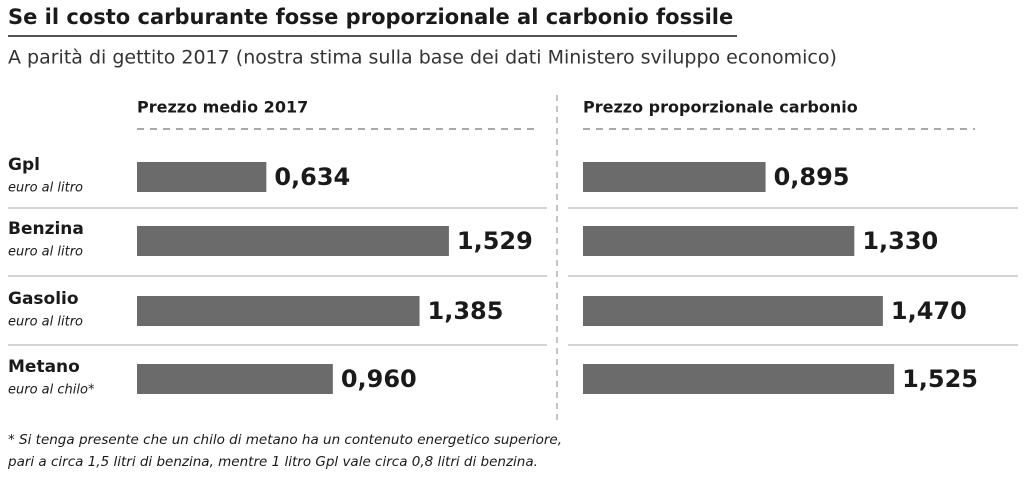  Describe the element at coordinates (379, 379) in the screenshot. I see `value-label: 0,960` at that location.